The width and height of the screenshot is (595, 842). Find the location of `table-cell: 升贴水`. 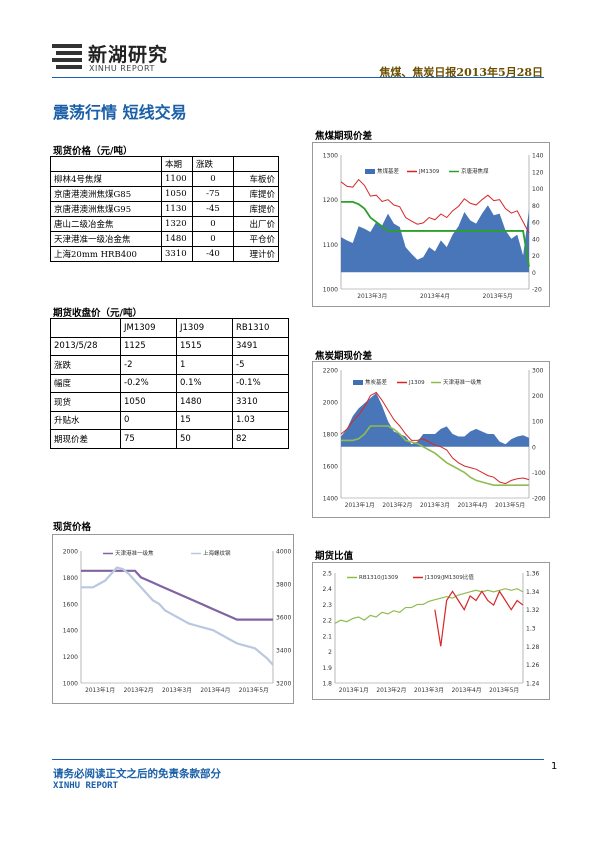

table-cell: 升贴水 is located at coordinates (85, 420).